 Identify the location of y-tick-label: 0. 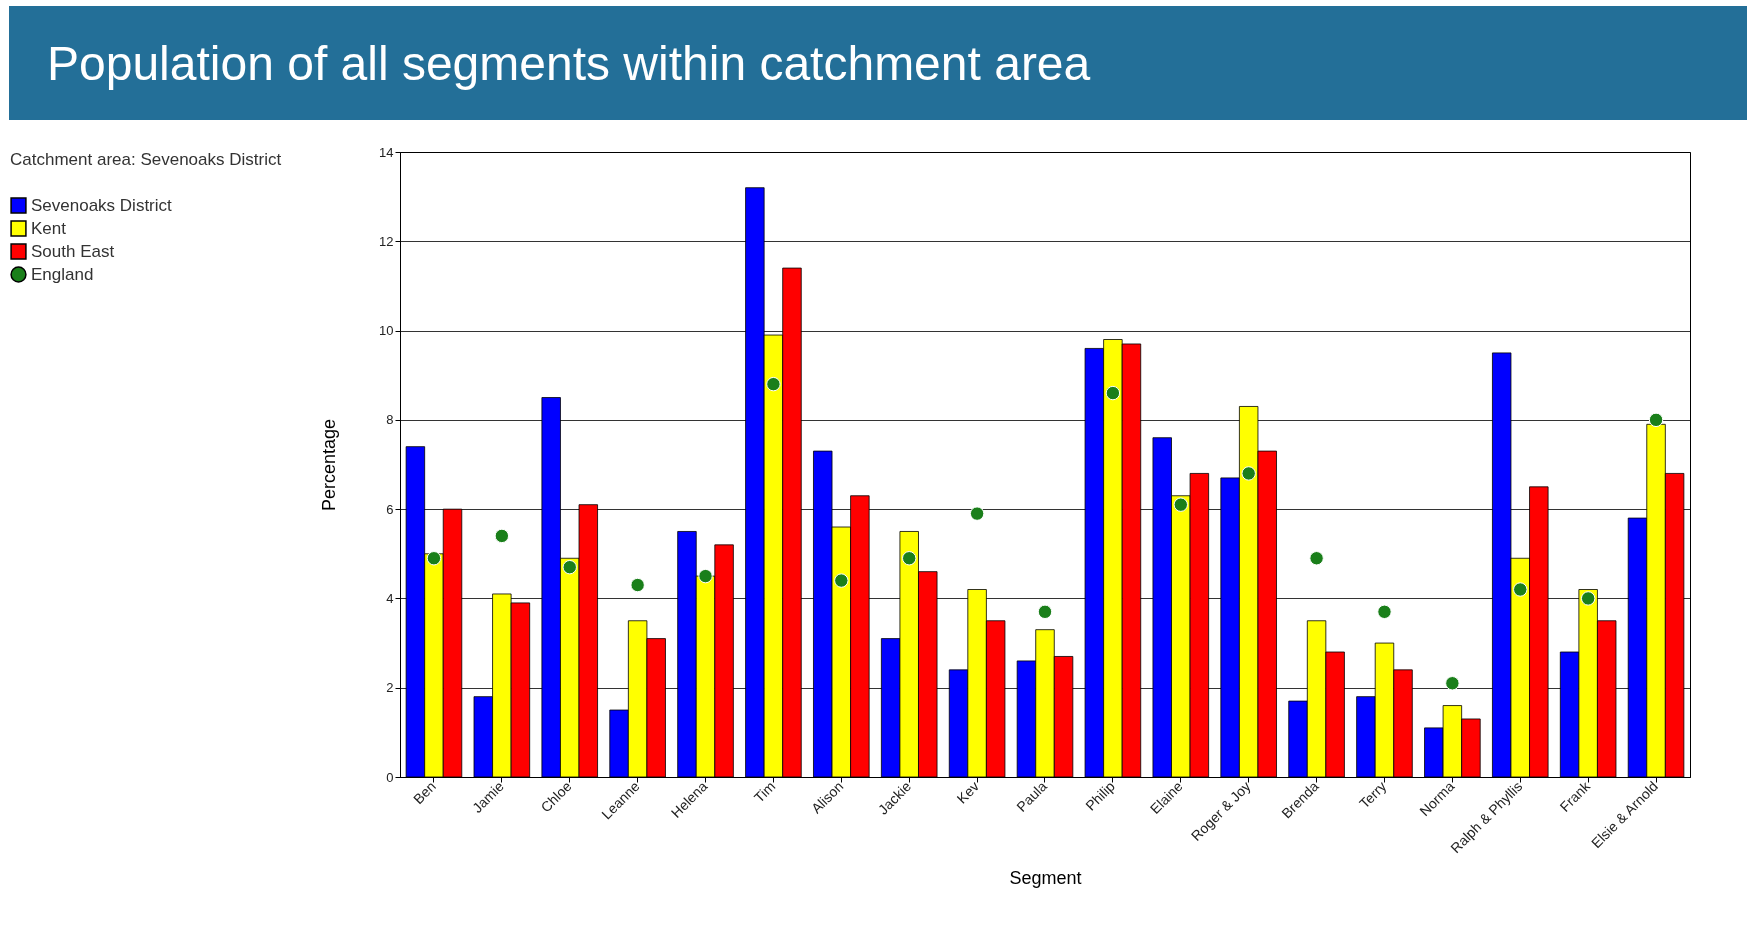
(390, 777).